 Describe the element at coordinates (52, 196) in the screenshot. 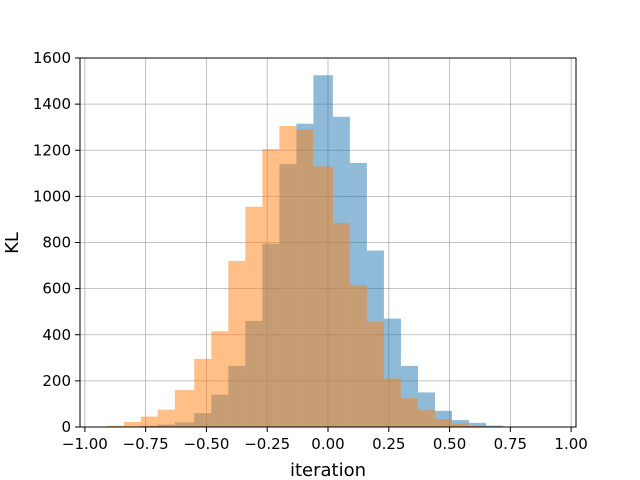

I see `y-tick-label: 1000` at that location.